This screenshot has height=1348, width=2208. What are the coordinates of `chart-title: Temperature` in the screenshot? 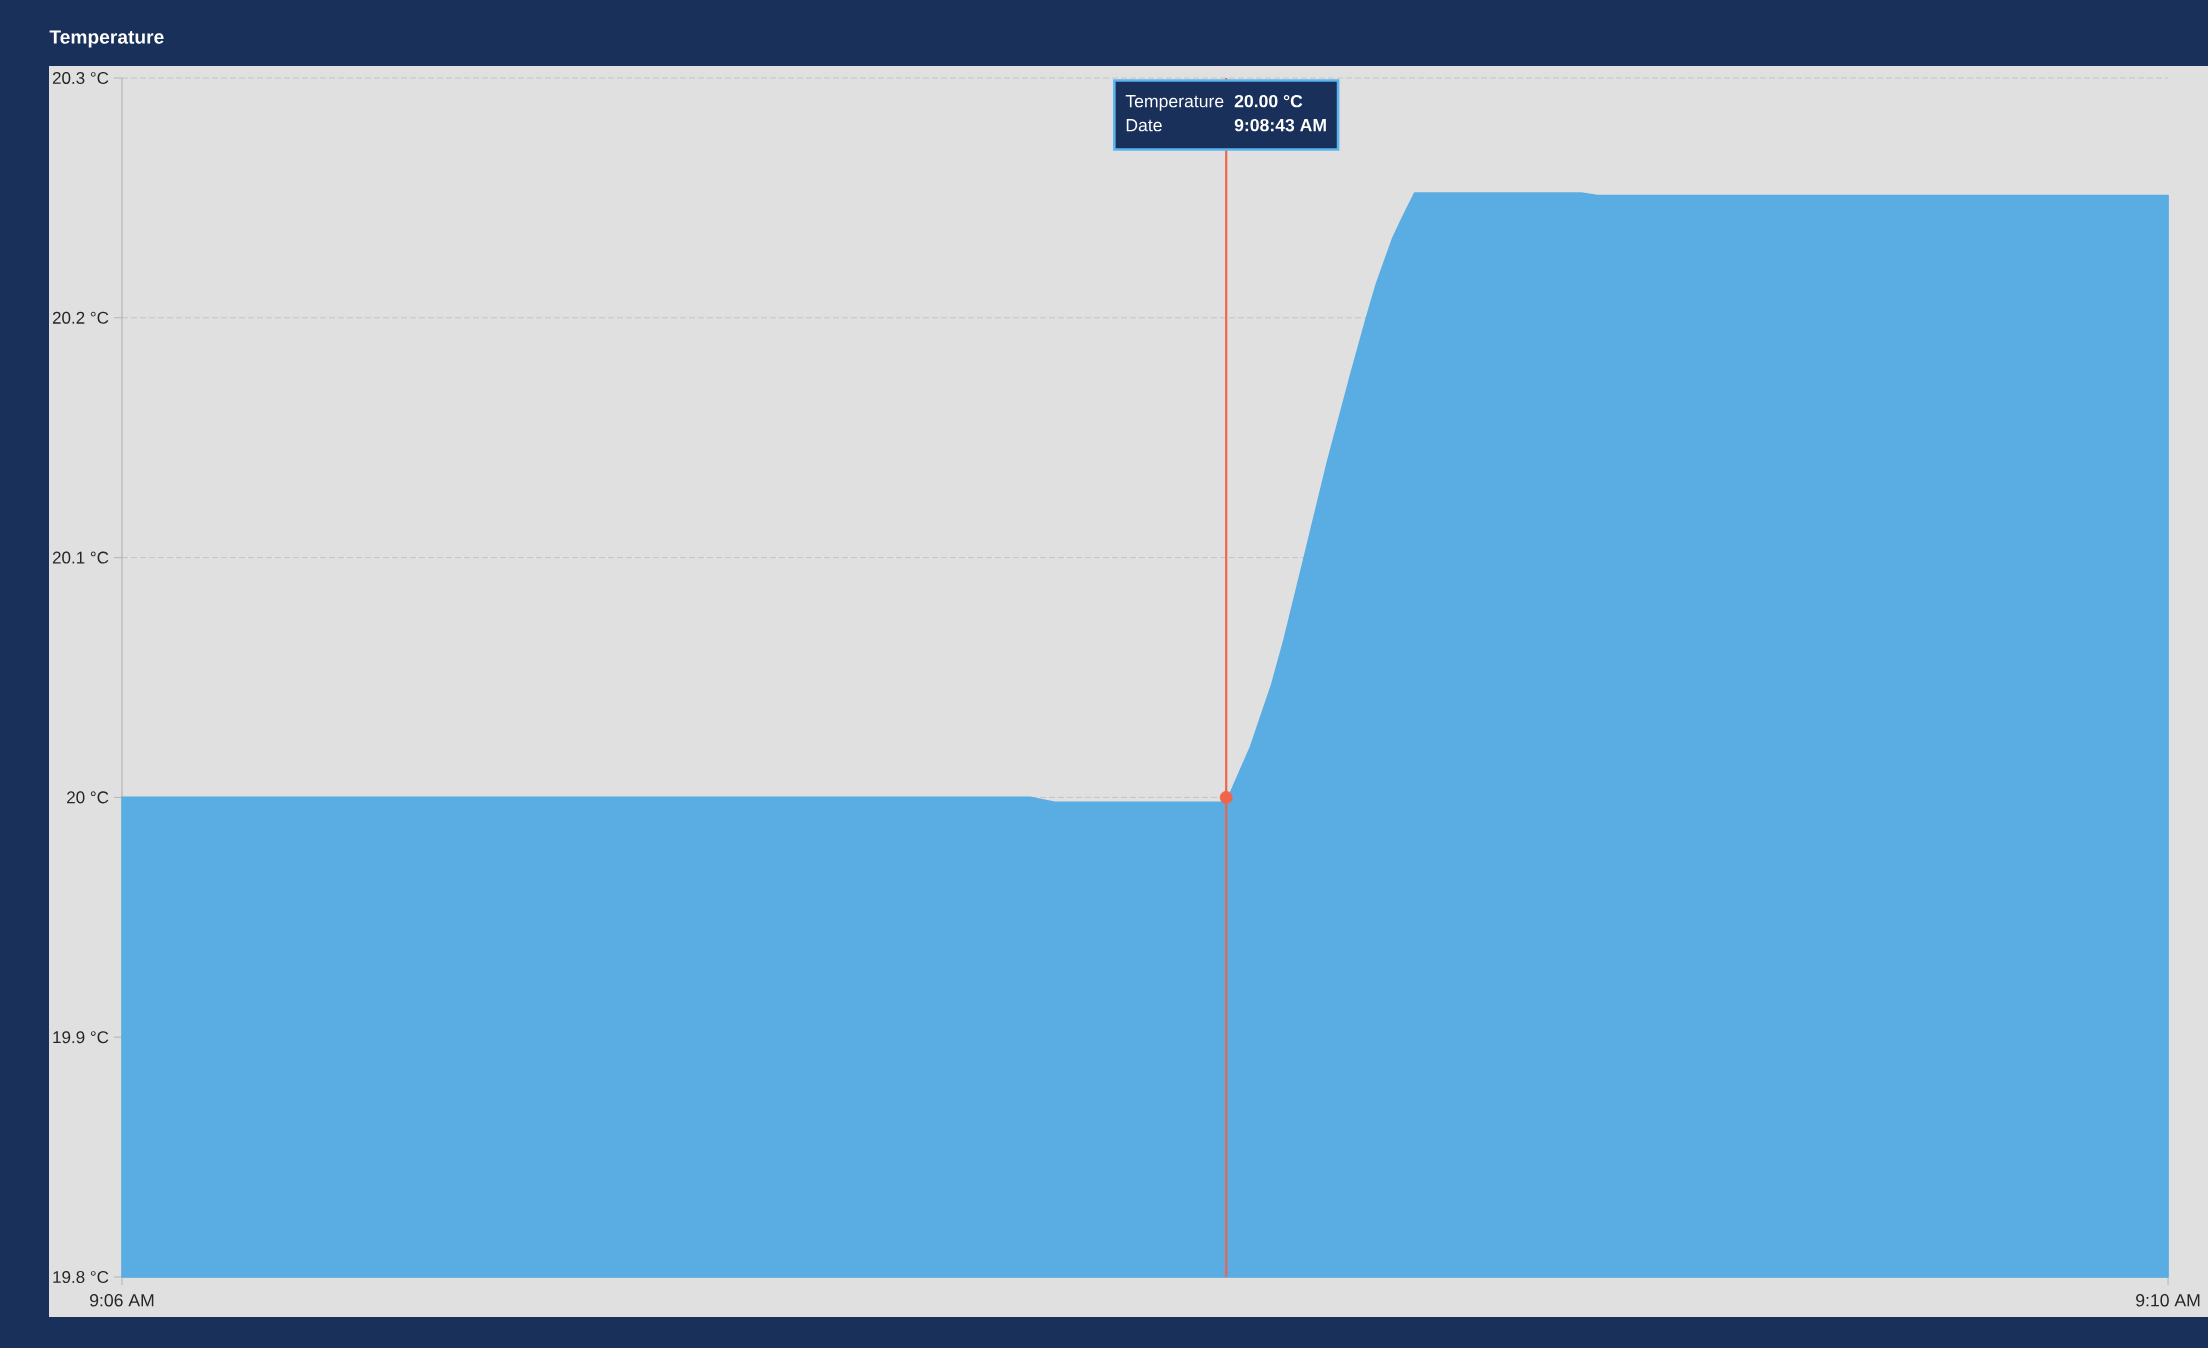 It's located at (106, 39).